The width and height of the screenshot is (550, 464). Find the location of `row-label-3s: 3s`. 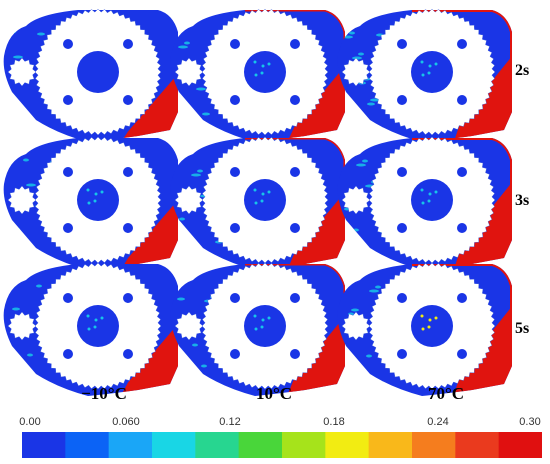

row-label-3s: 3s is located at coordinates (522, 200).